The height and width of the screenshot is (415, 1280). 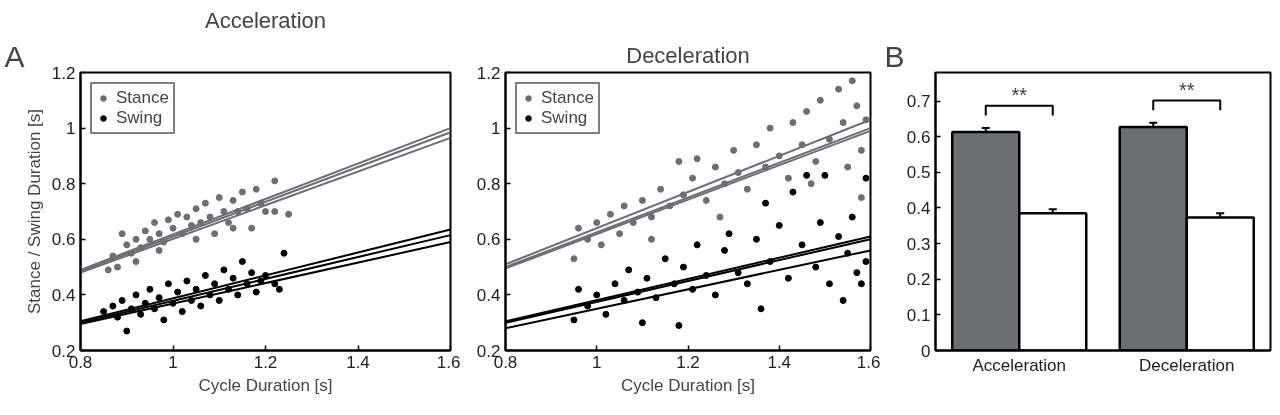 What do you see at coordinates (918, 102) in the screenshot?
I see `y-tick-label: 0.7` at bounding box center [918, 102].